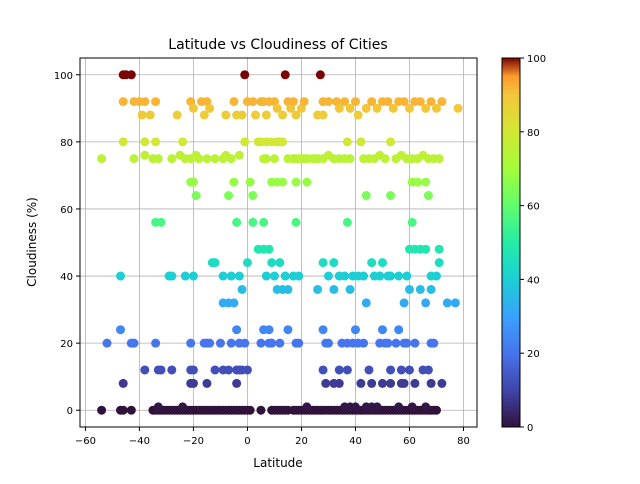 This screenshot has height=484, width=640. I want to click on x-tick-label: 0, so click(247, 441).